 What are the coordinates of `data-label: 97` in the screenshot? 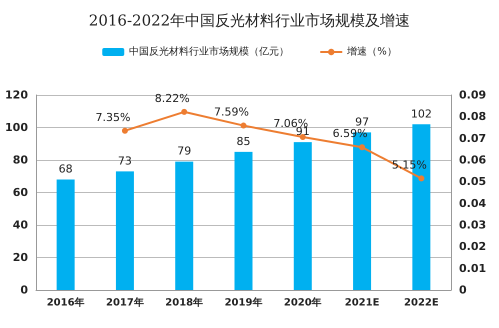 It's located at (362, 121).